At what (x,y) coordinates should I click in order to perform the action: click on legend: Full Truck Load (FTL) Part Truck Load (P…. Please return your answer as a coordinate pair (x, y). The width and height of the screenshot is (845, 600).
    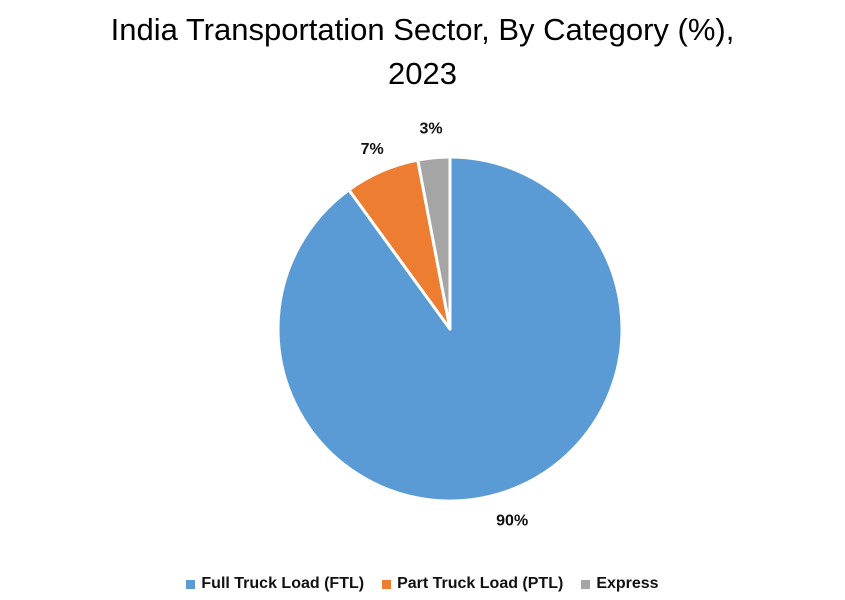
    Looking at the image, I should click on (422, 584).